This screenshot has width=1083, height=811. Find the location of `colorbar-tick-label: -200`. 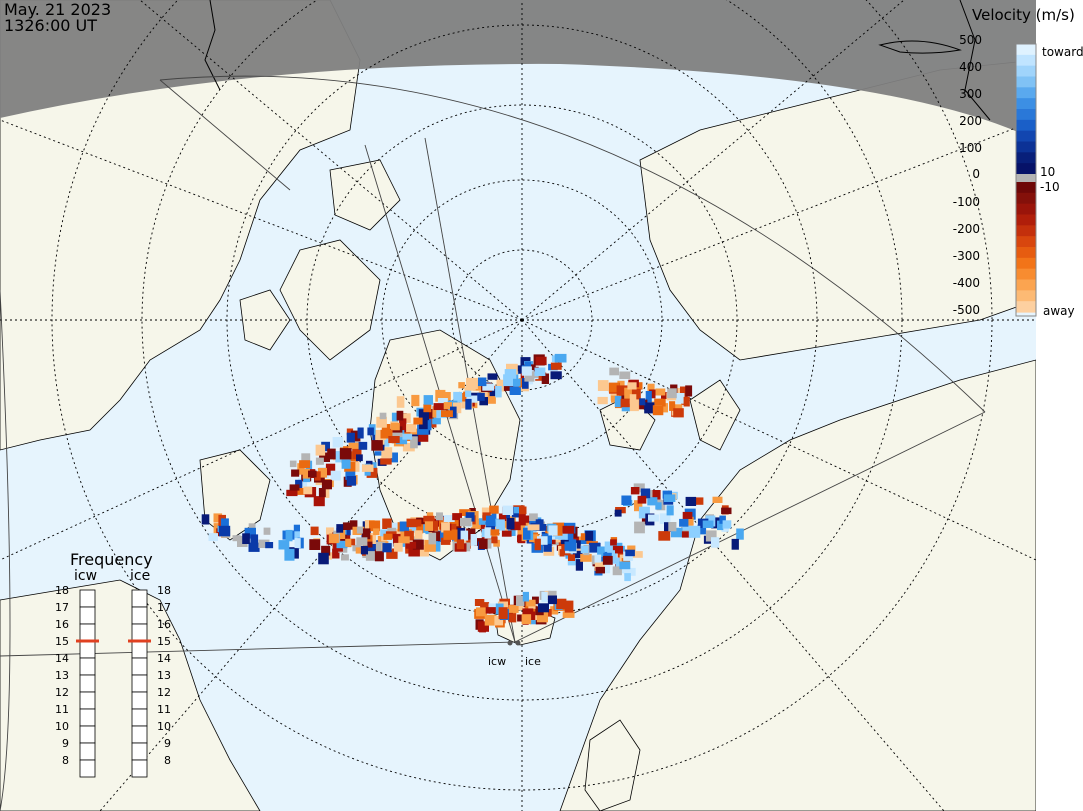

colorbar-tick-label: -200 is located at coordinates (966, 229).